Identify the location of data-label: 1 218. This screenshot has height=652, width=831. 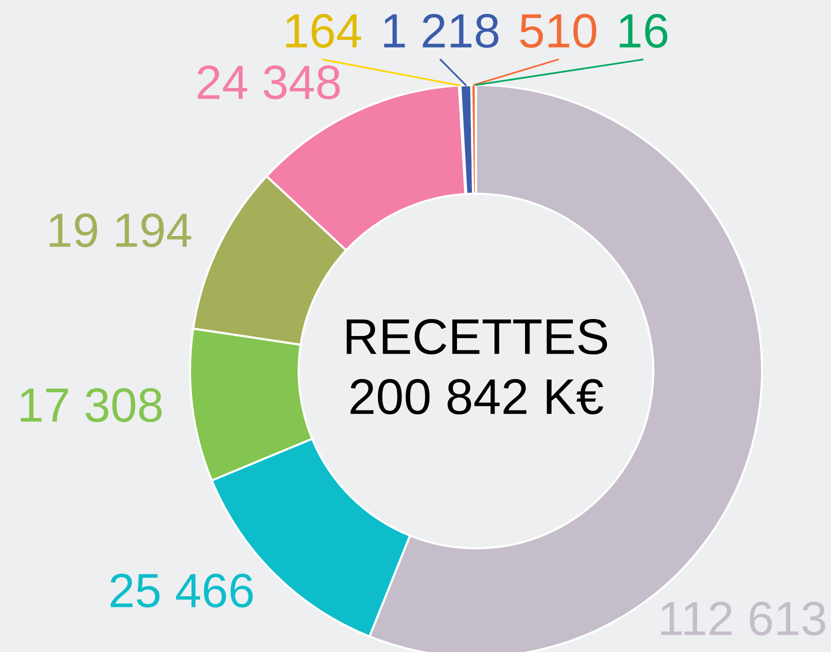
(441, 31).